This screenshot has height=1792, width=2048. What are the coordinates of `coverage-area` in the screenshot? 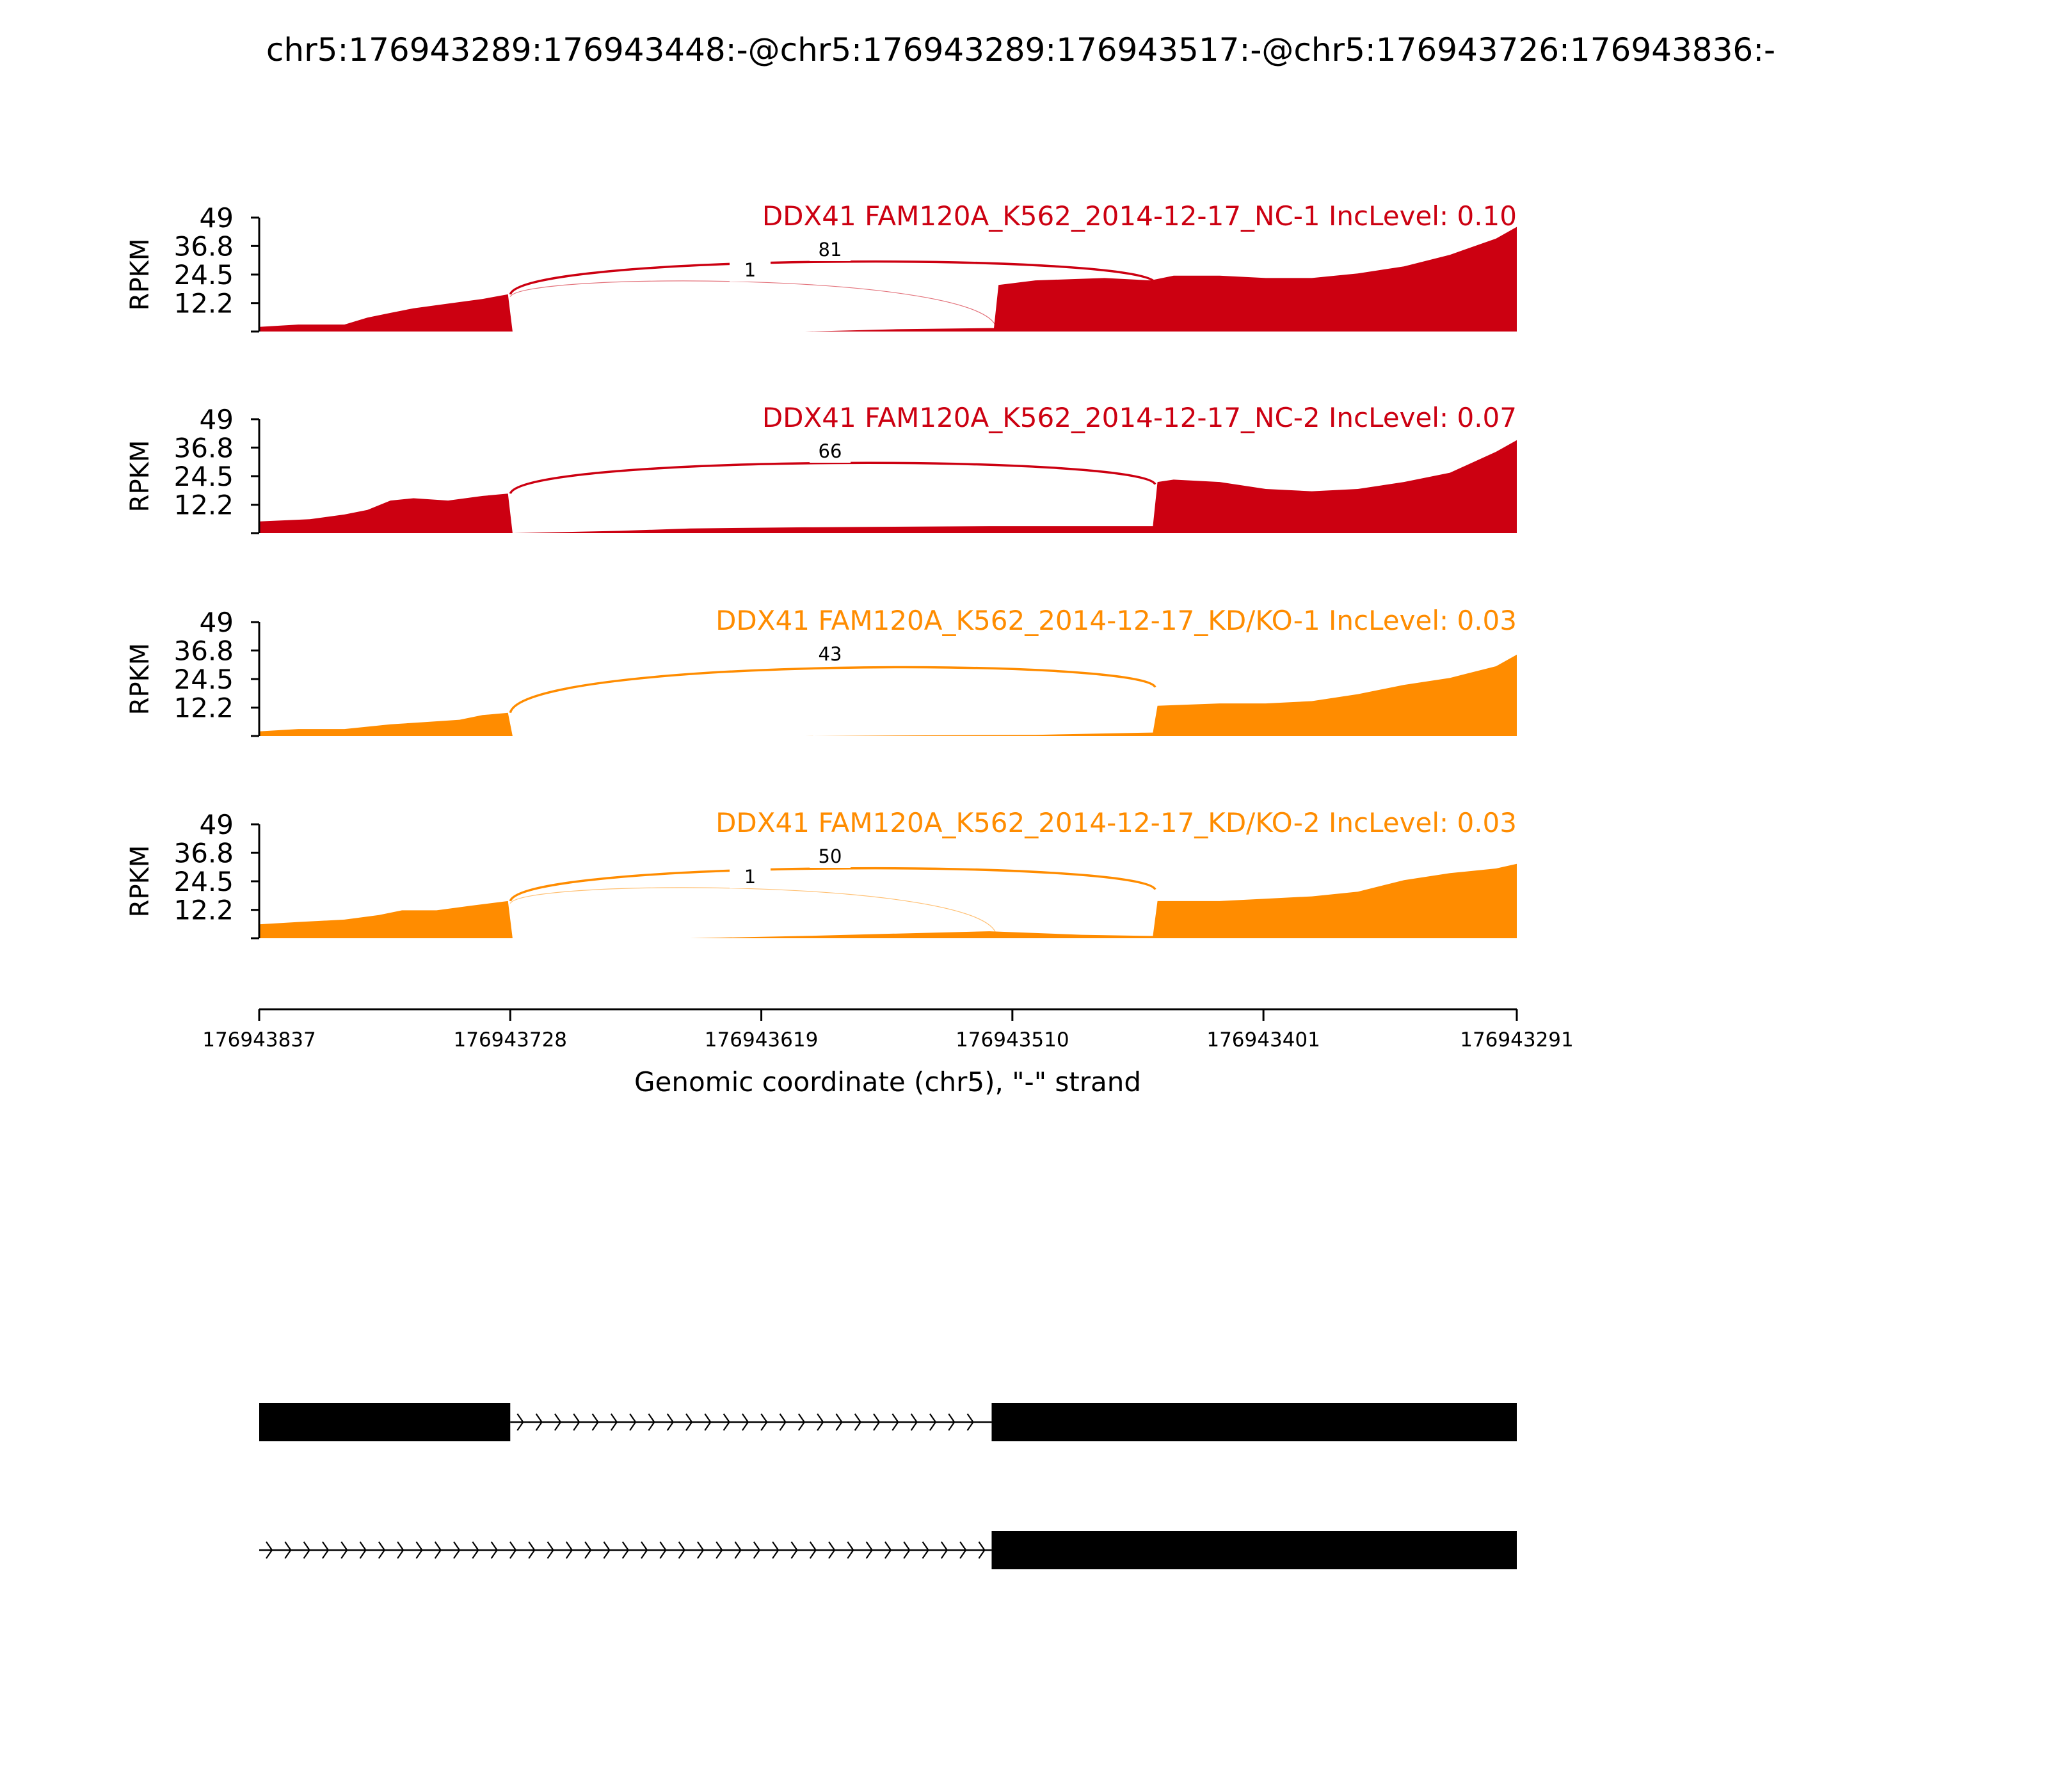 It's located at (888, 695).